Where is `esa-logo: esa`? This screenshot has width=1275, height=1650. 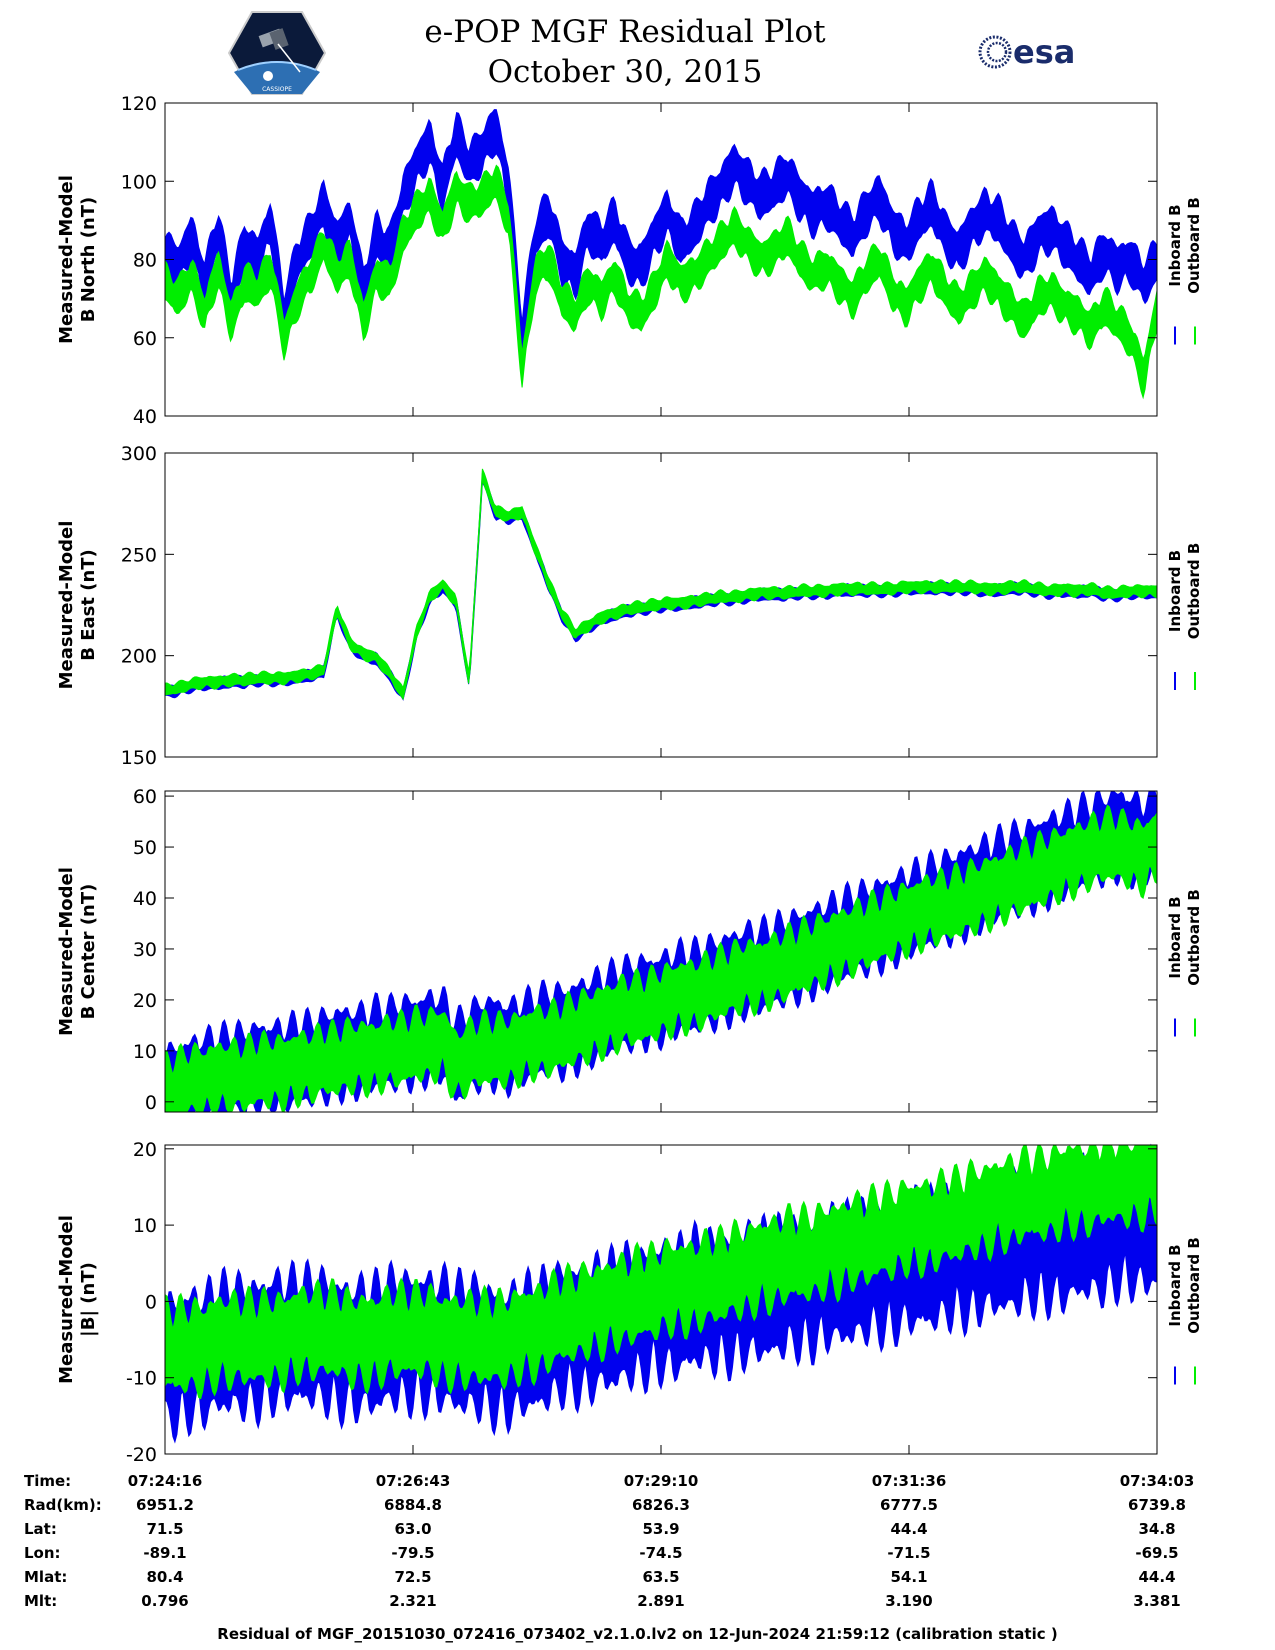
esa-logo: esa is located at coordinates (1026, 52).